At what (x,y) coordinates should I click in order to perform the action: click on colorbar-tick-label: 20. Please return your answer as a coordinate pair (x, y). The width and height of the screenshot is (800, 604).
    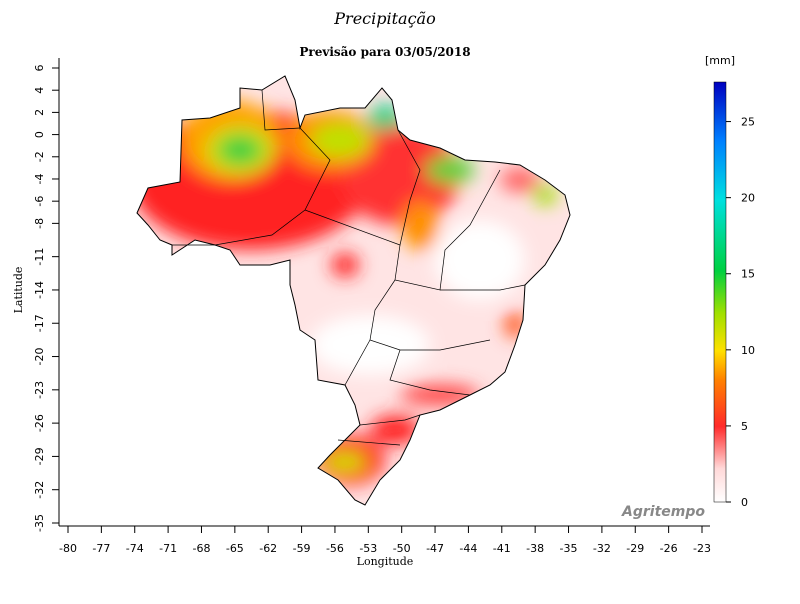
    Looking at the image, I should click on (748, 198).